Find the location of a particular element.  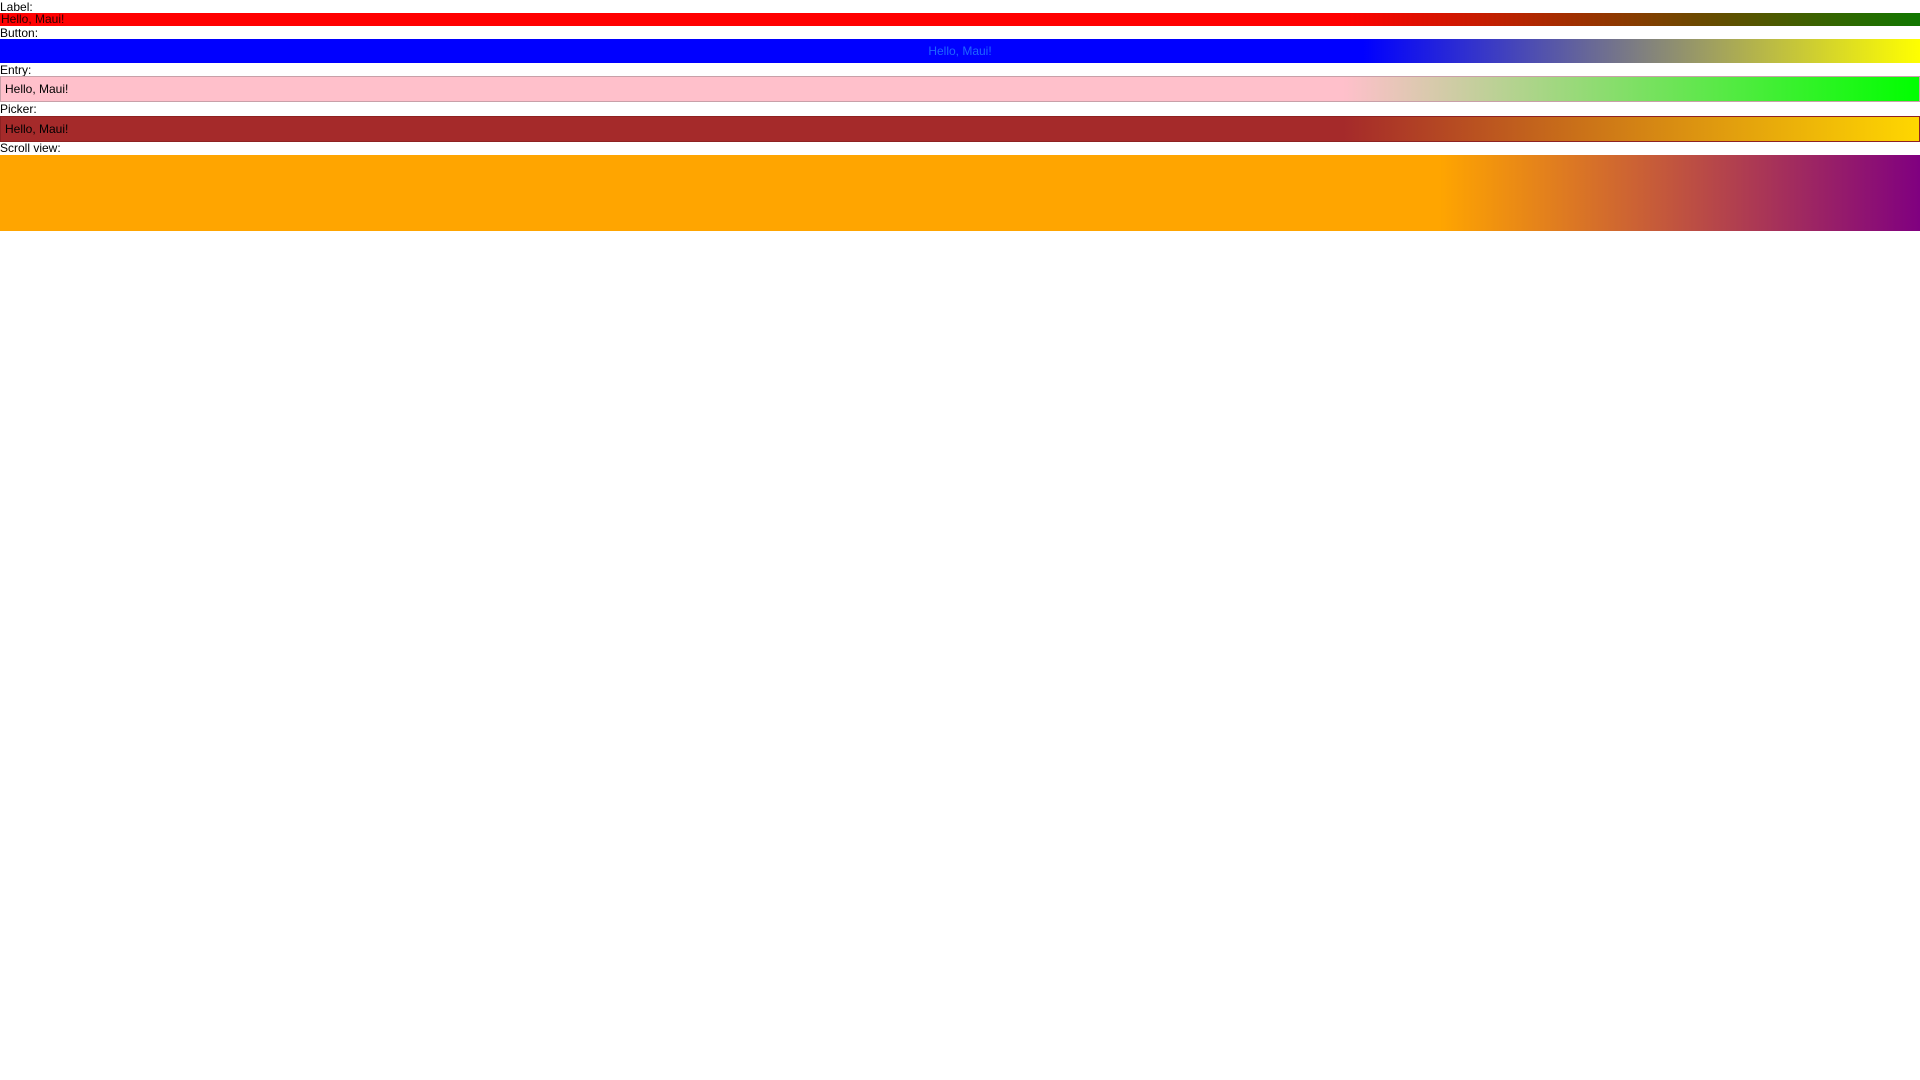

entry-heading: Entry: is located at coordinates (16, 70).